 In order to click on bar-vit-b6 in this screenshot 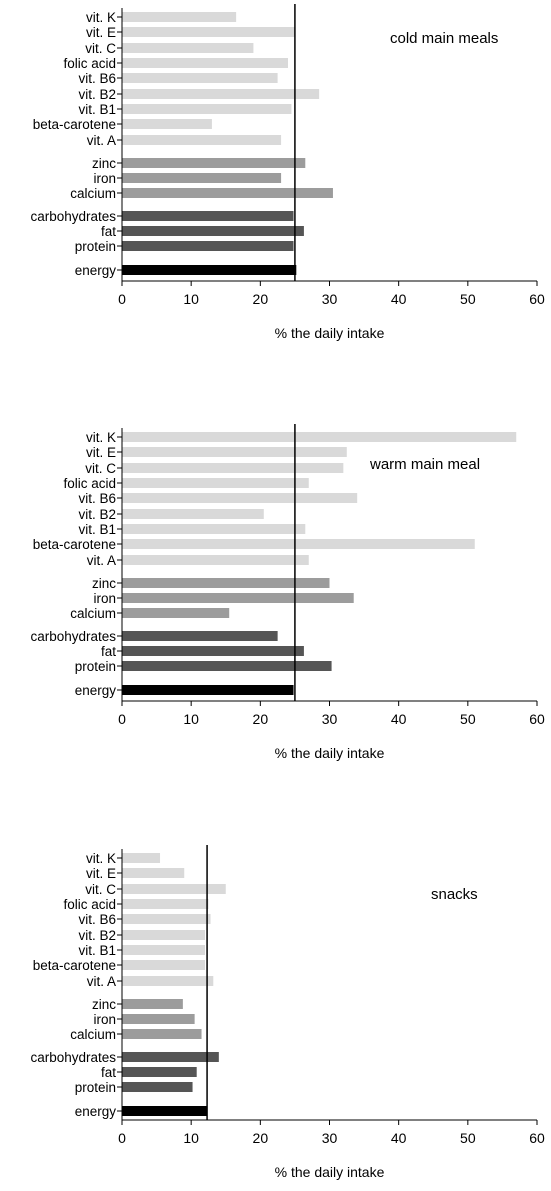, I will do `click(166, 919)`.